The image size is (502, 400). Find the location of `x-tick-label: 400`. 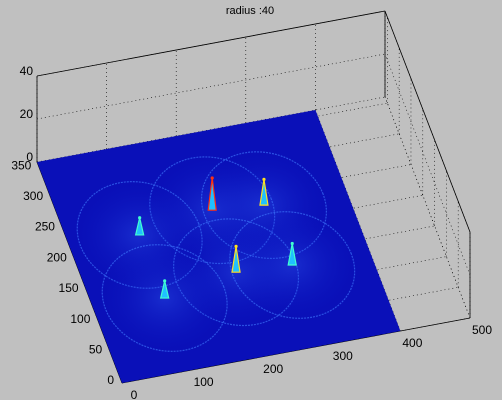

x-tick-label: 400 is located at coordinates (412, 343).